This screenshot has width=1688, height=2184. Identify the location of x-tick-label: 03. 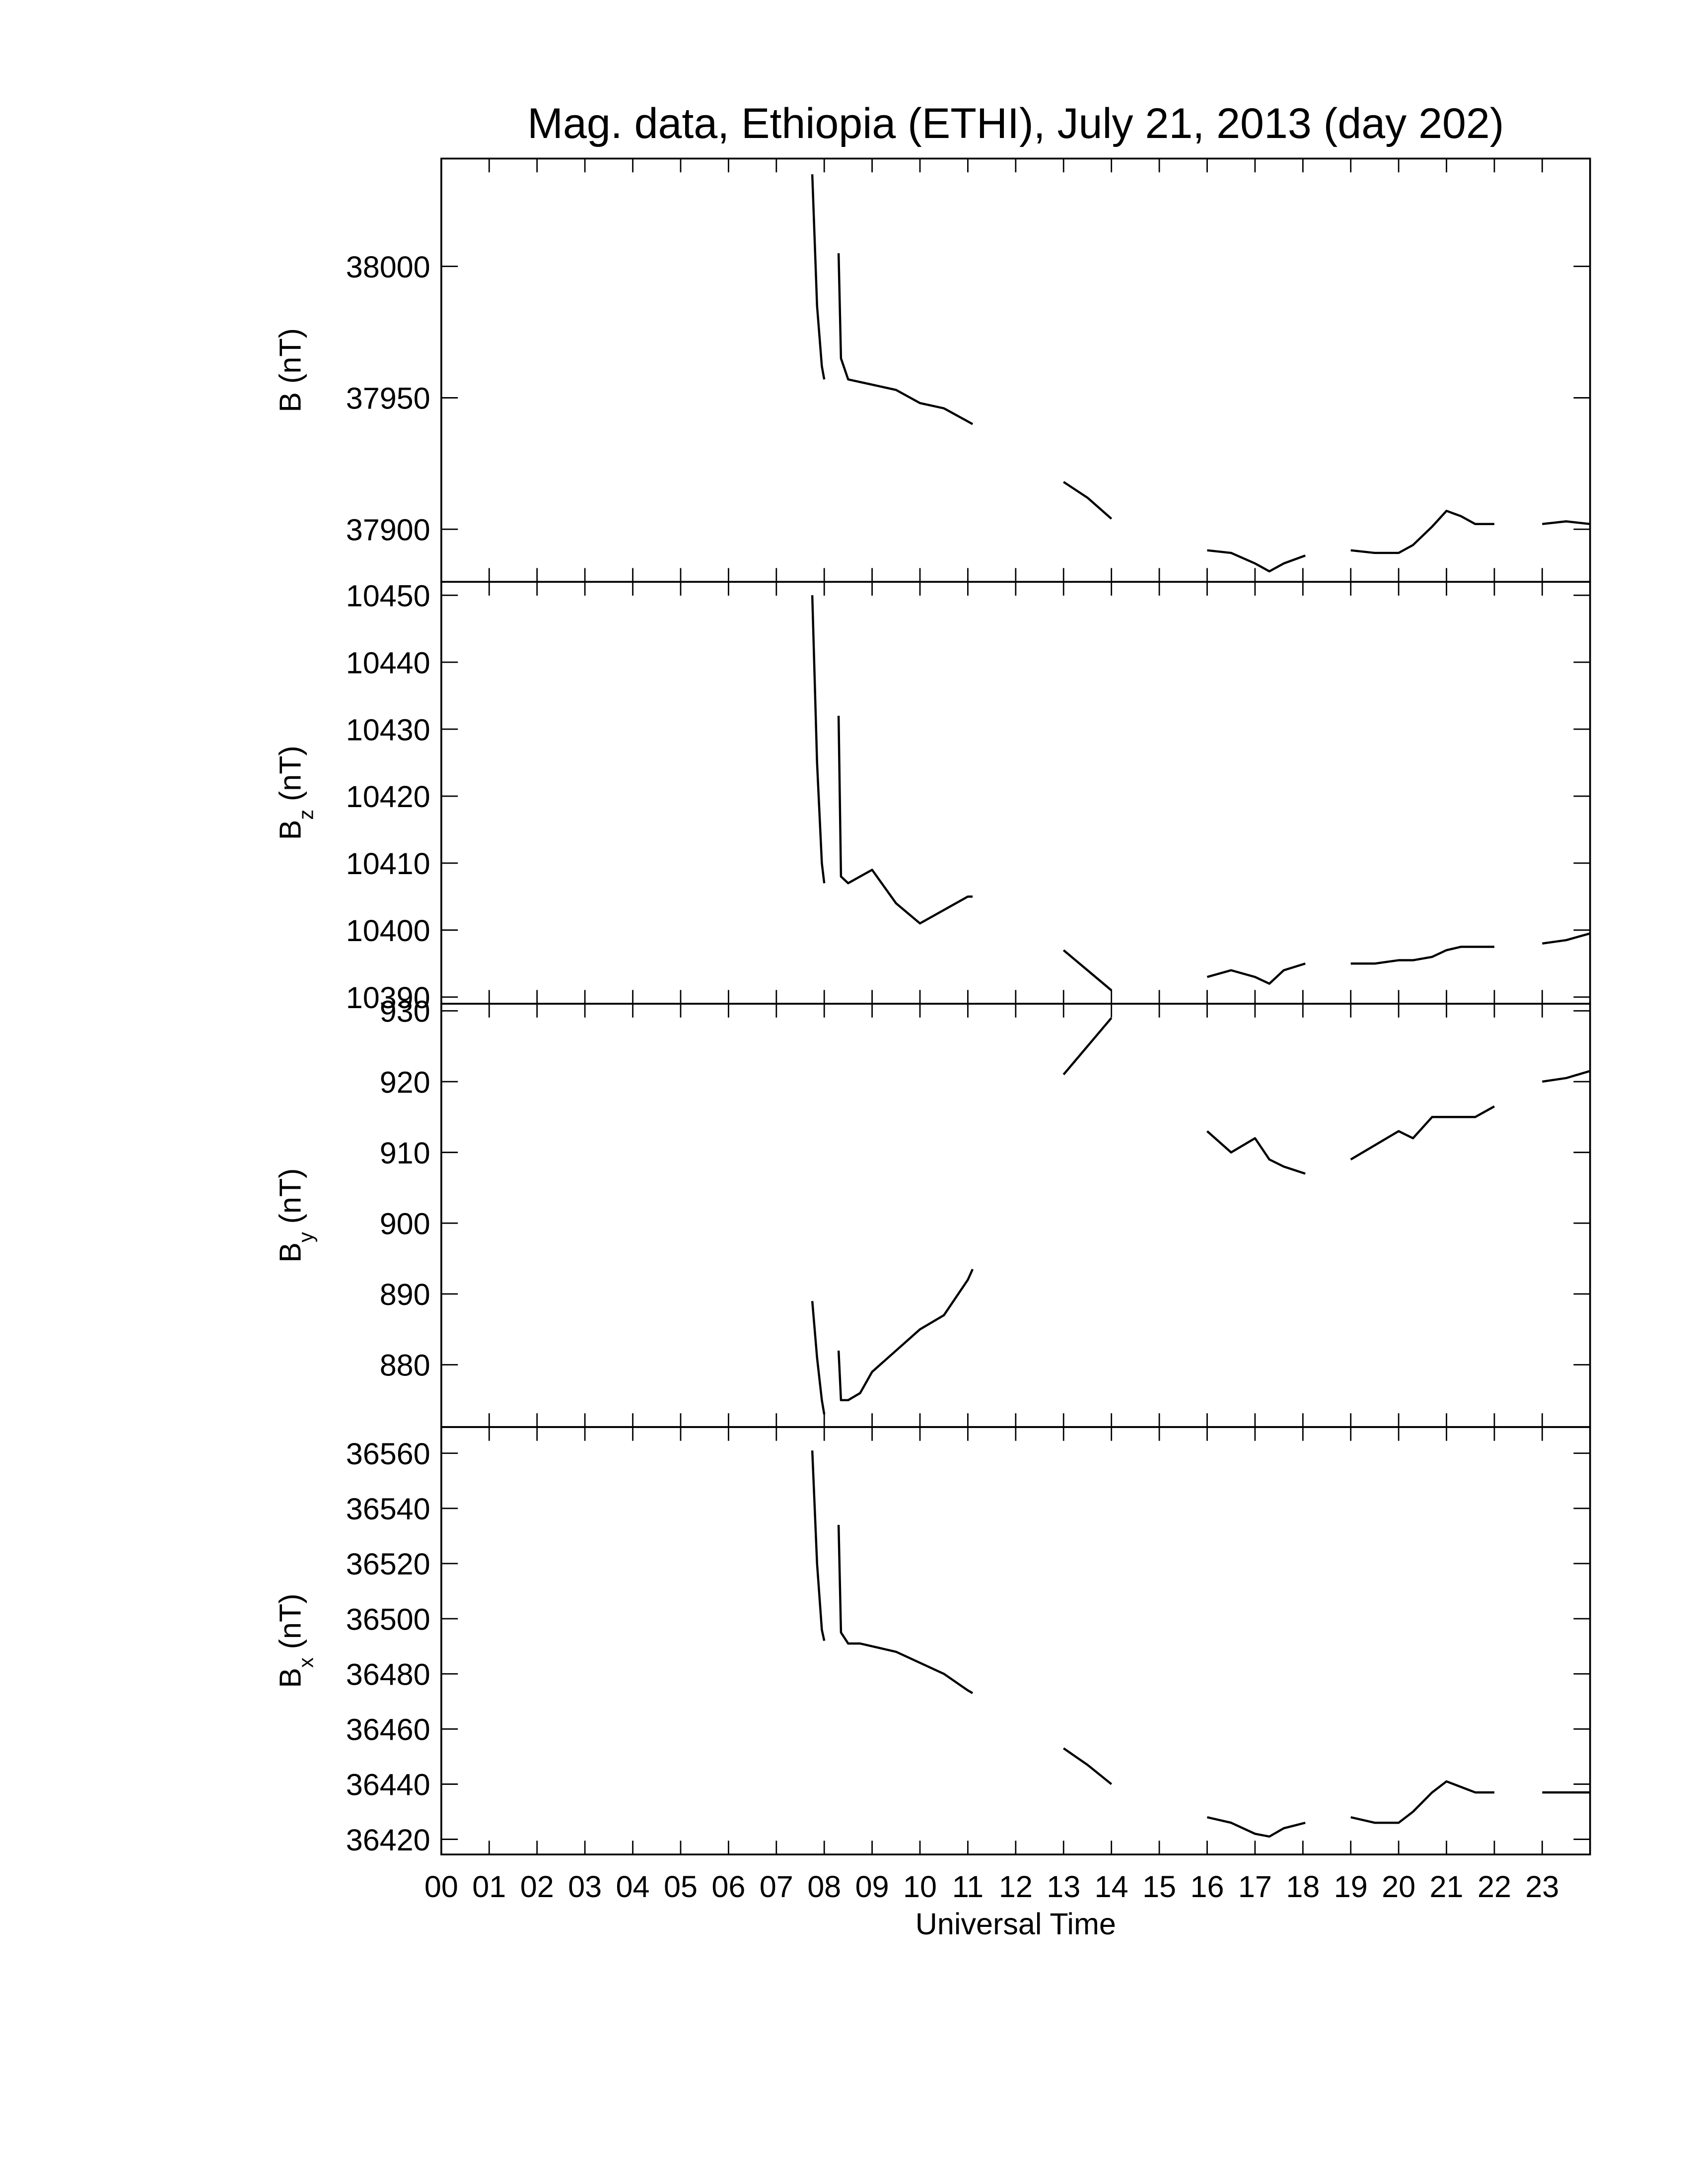
(585, 1887).